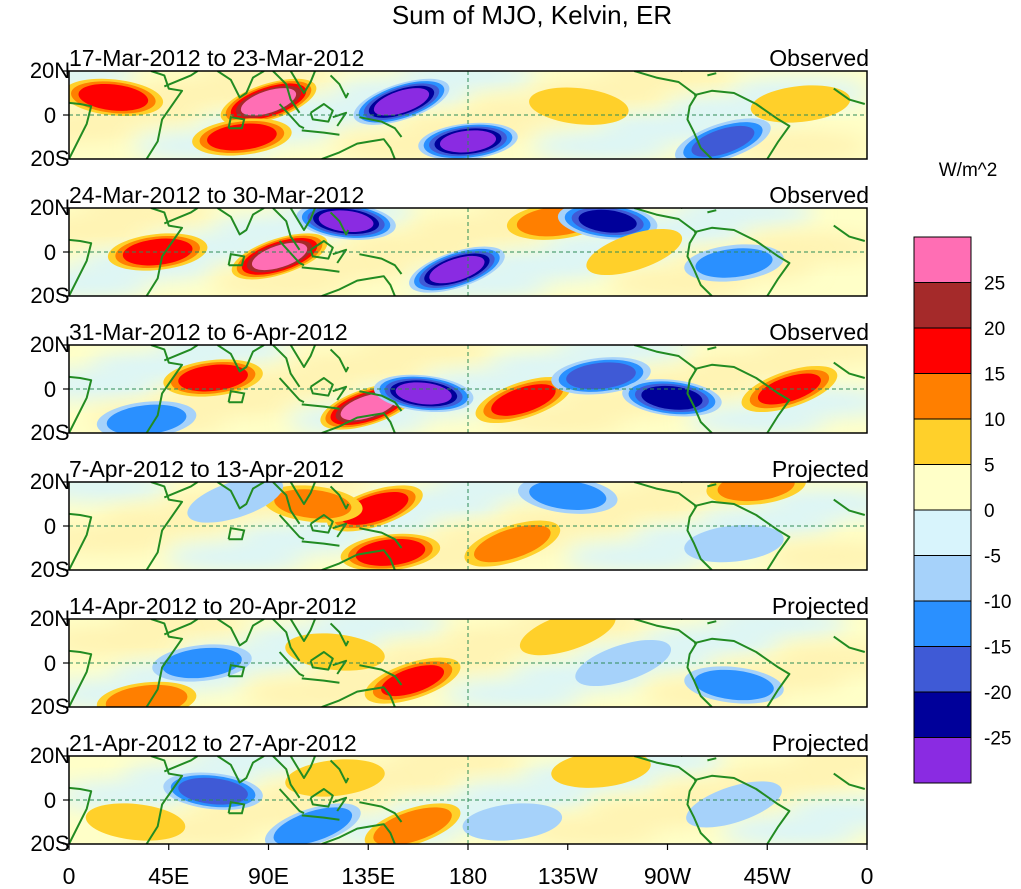 This screenshot has width=1021, height=889. Describe the element at coordinates (997, 602) in the screenshot. I see `colorbar-label: -10` at that location.